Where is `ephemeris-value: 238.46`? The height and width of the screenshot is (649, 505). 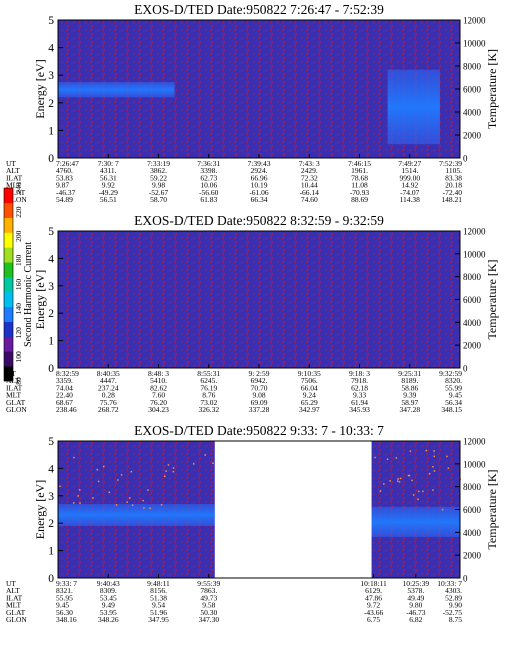 ephemeris-value: 238.46 is located at coordinates (66, 409).